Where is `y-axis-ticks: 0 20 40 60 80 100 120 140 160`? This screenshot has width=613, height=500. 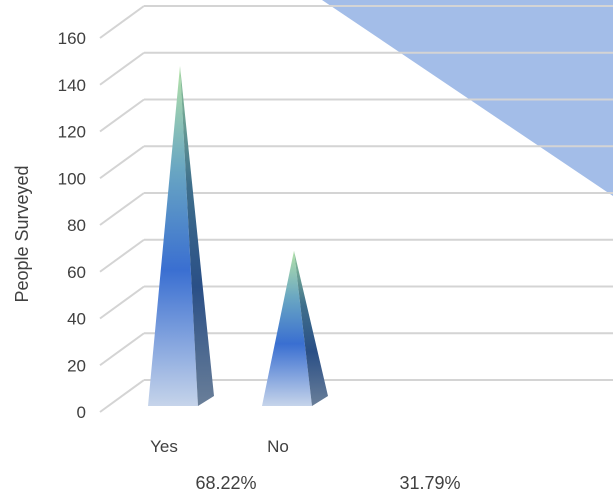 y-axis-ticks: 0 20 40 60 80 100 120 140 160 is located at coordinates (72, 225).